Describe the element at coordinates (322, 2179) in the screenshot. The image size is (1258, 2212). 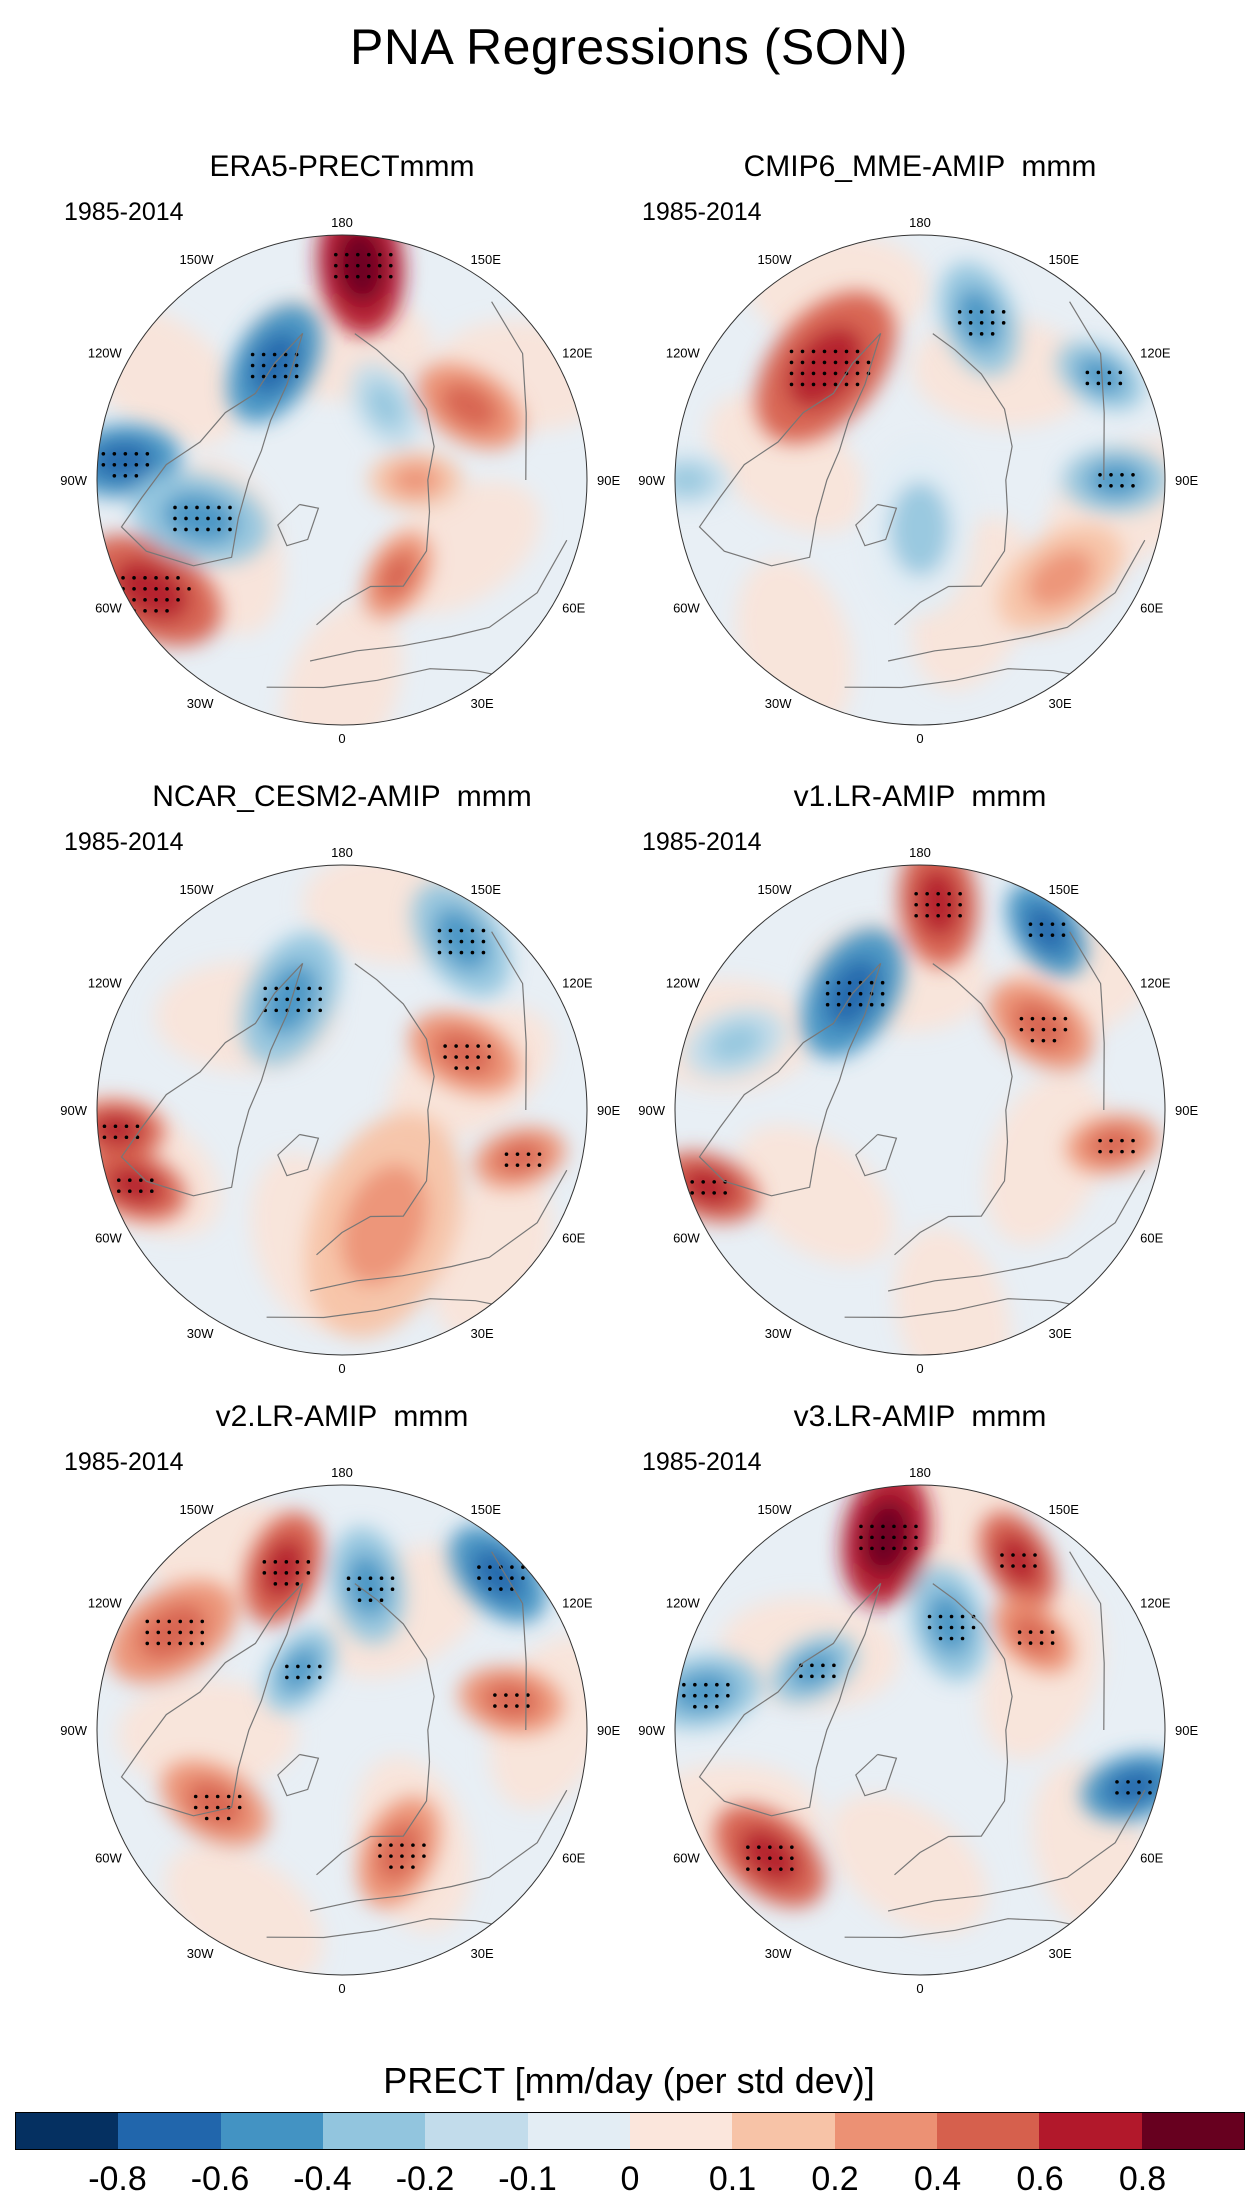
I see `colorbar-tick-label: -0.4` at that location.